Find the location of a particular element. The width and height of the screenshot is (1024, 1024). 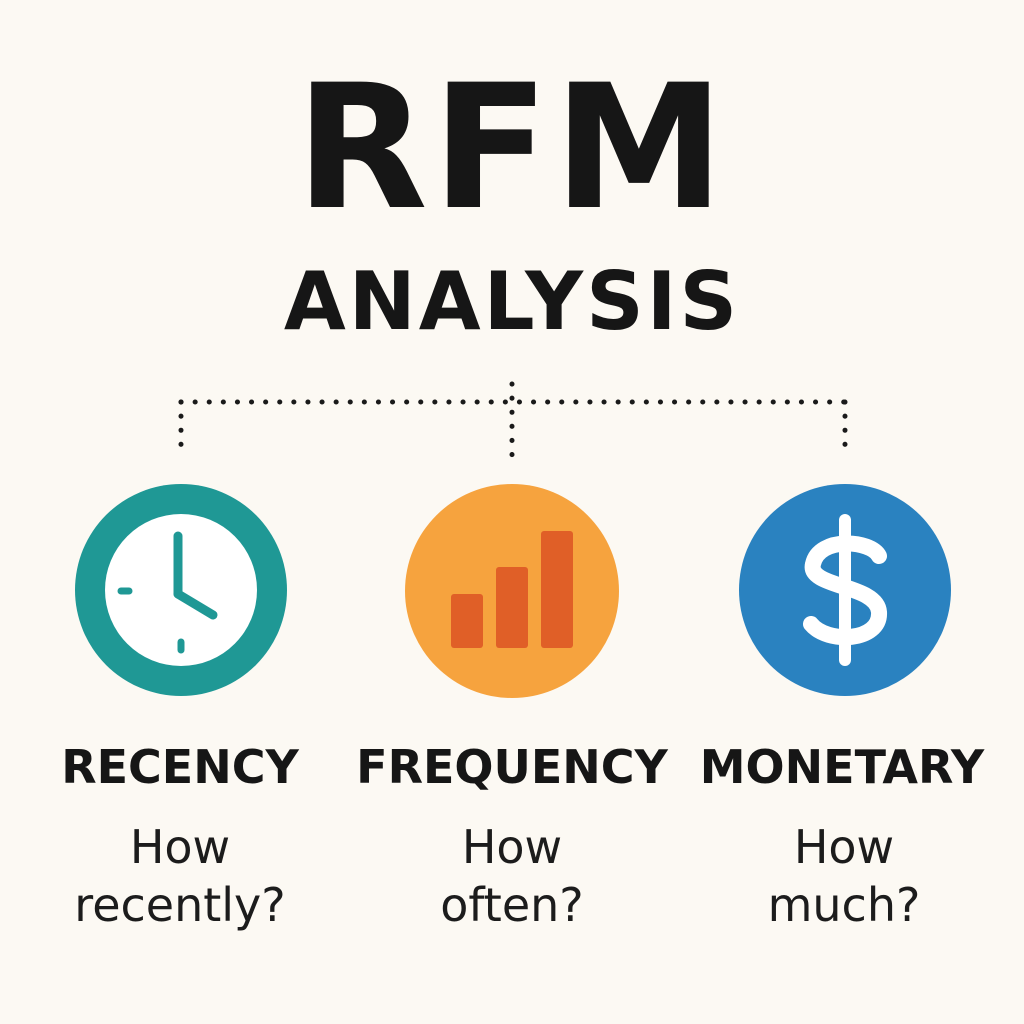

monetary-question: How much? is located at coordinates (844, 876).